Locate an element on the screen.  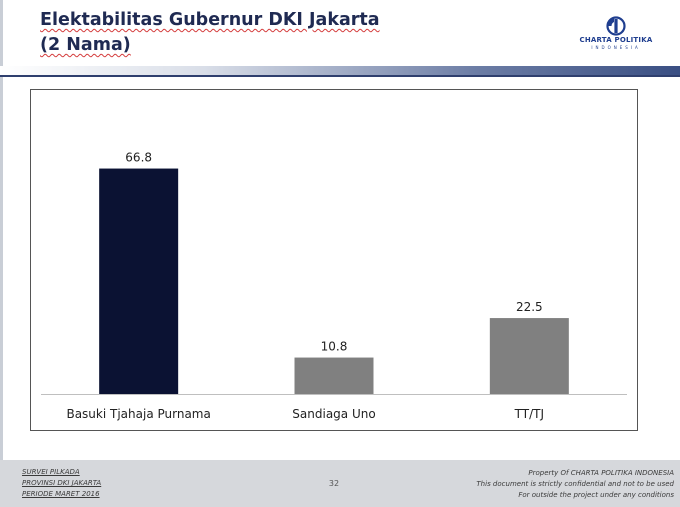
survey-info-line: SURVEI PILKADA is located at coordinates (51, 472).